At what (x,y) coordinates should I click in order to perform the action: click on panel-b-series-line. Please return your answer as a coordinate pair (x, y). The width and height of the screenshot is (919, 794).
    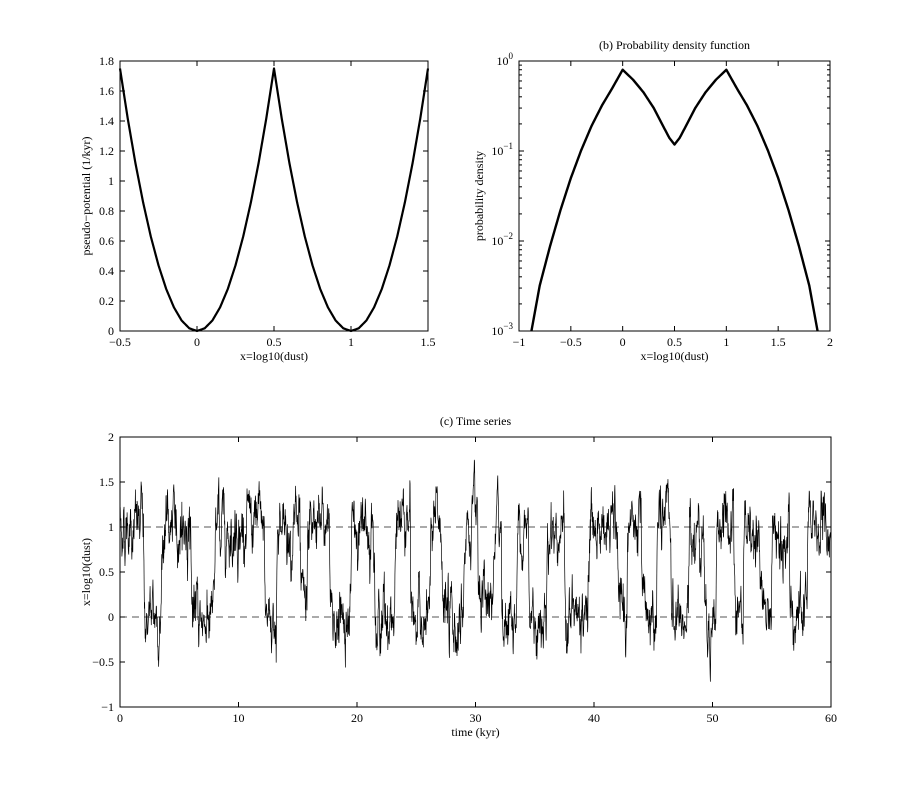
    Looking at the image, I should click on (674, 200).